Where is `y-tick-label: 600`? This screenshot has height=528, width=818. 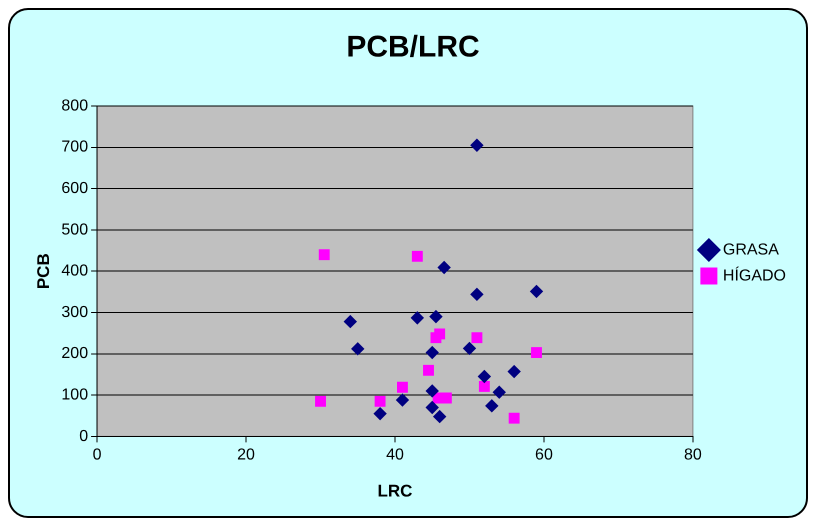
y-tick-label: 600 is located at coordinates (74, 189).